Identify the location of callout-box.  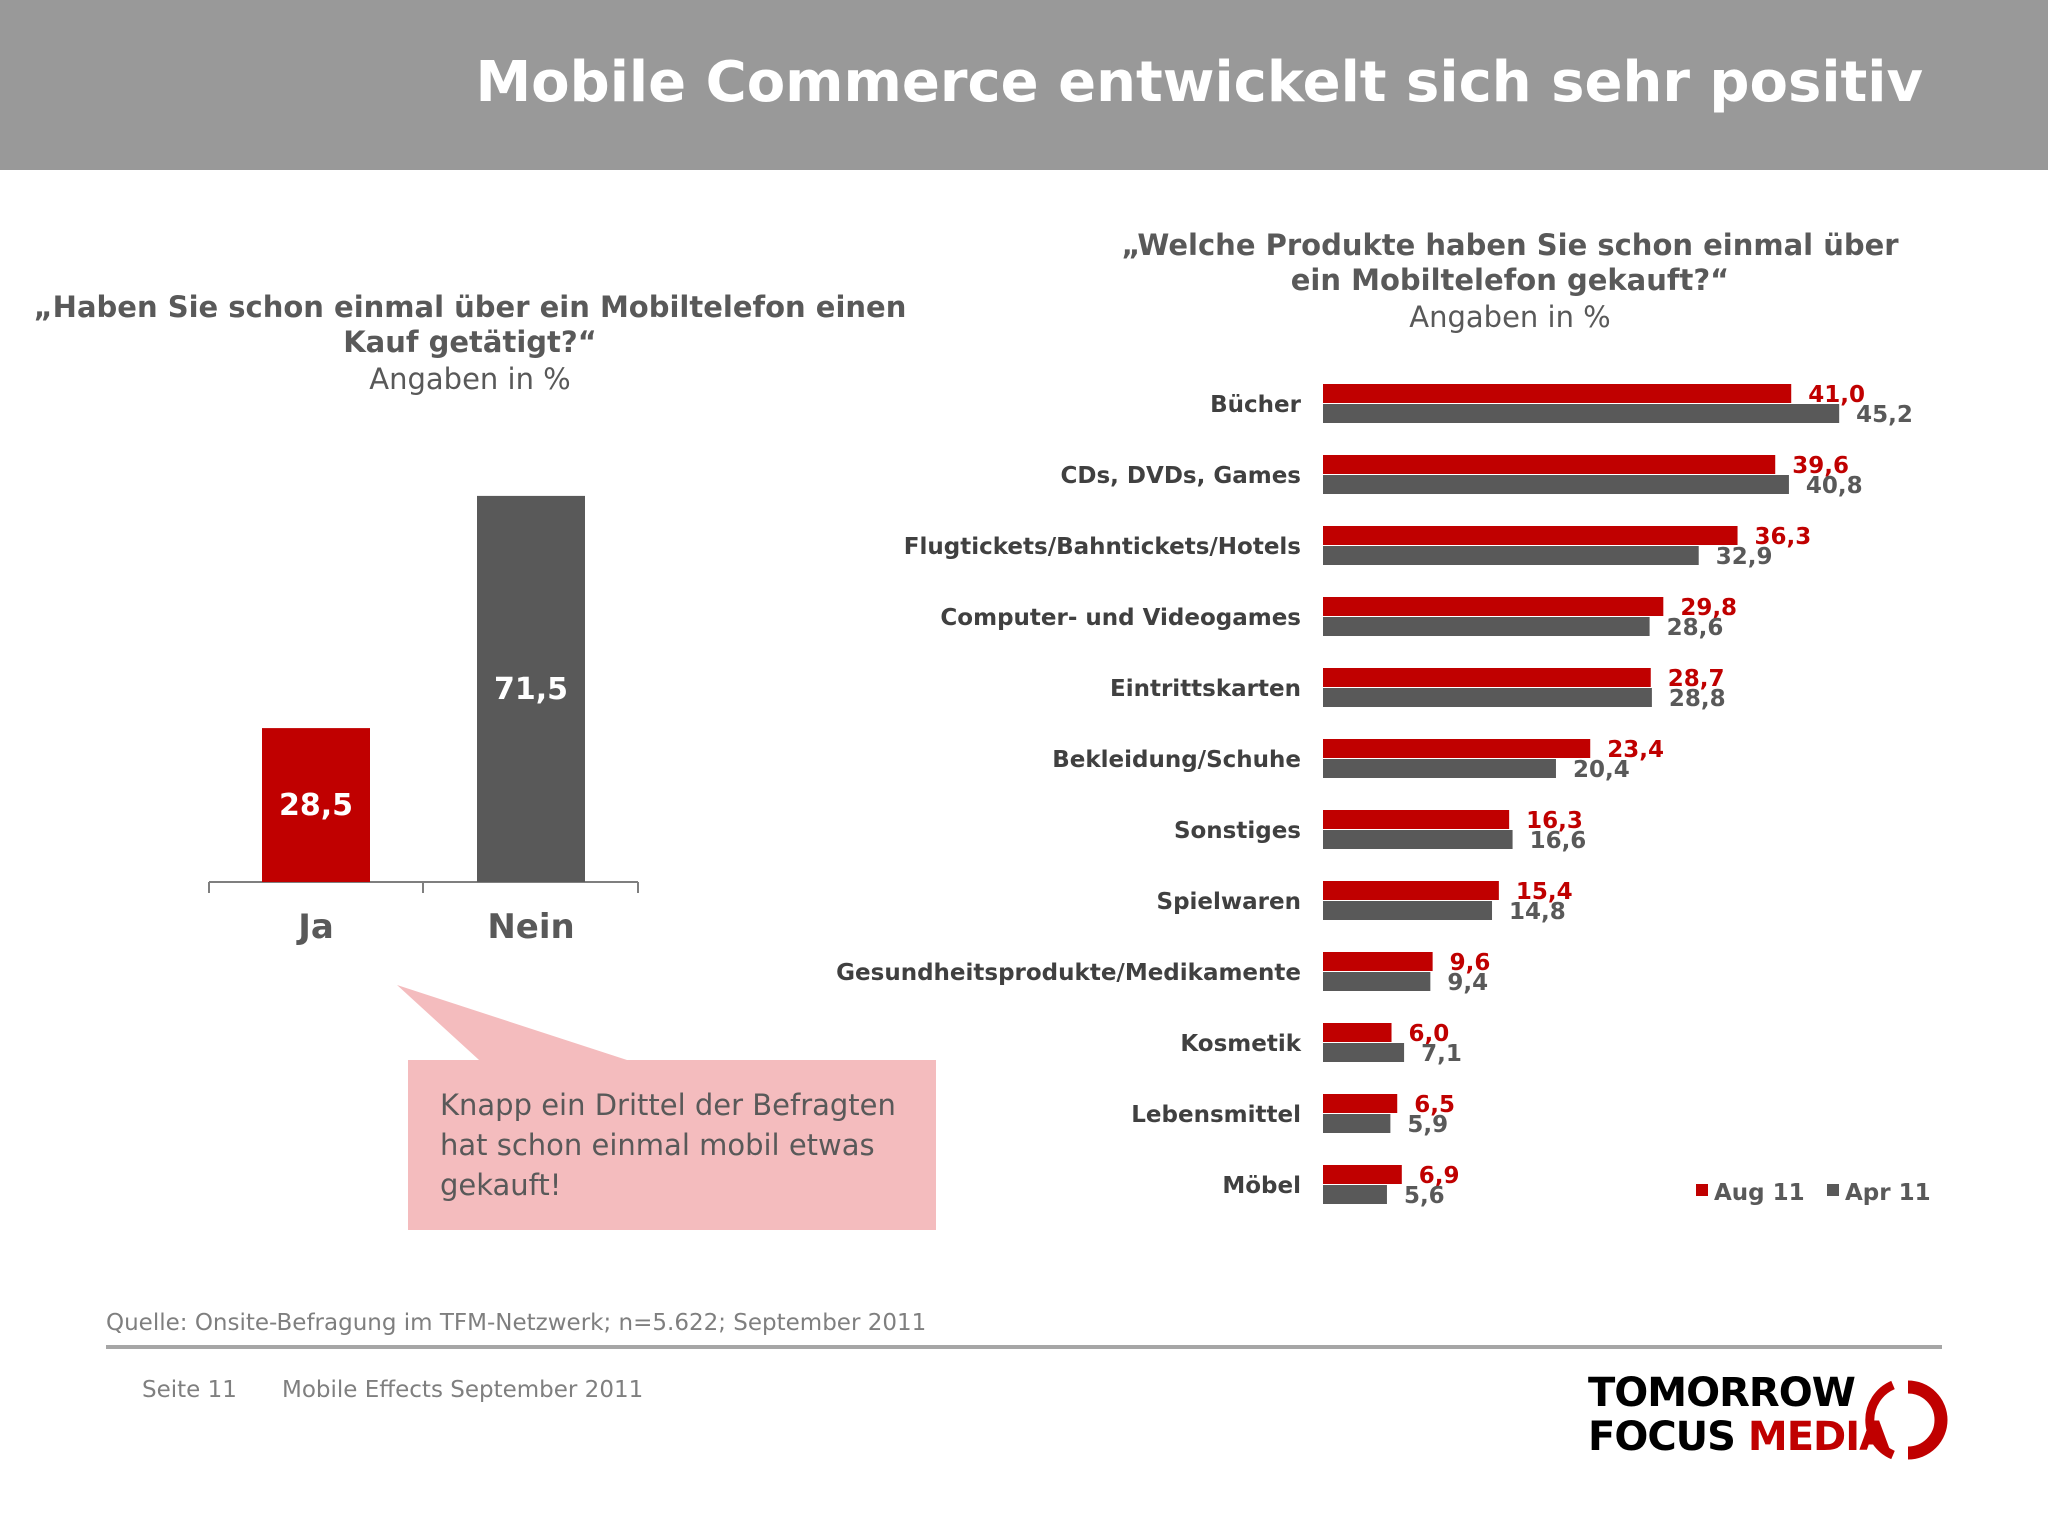
(672, 1145).